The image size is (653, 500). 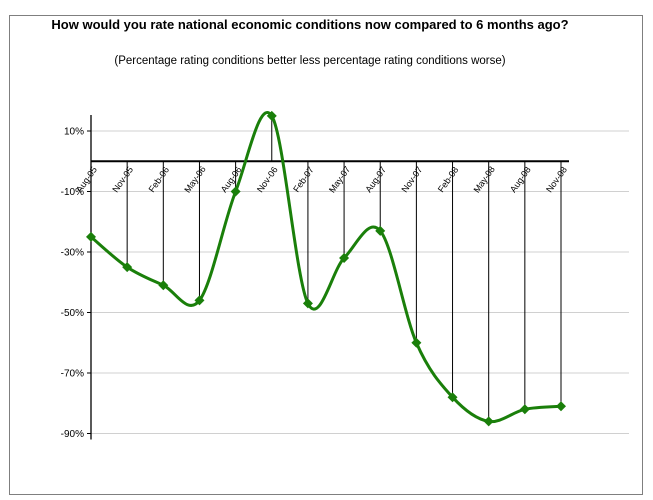 I want to click on y-tick-label: -70%, so click(x=72, y=374).